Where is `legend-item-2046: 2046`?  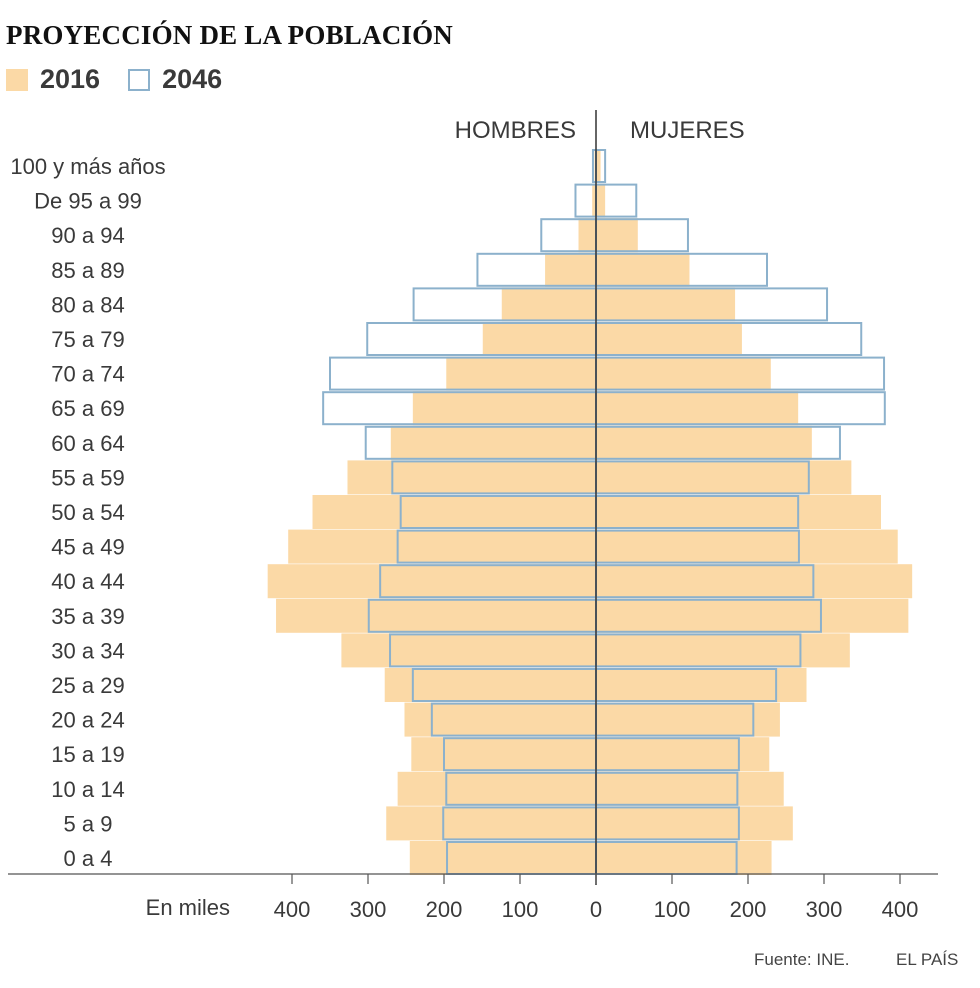 legend-item-2046: 2046 is located at coordinates (175, 79).